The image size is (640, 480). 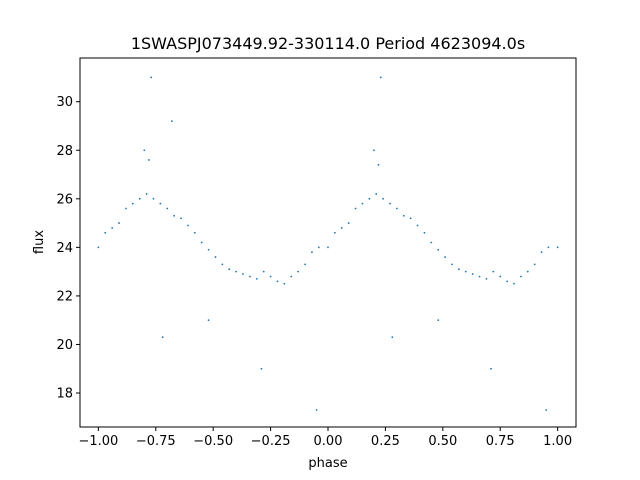 I want to click on x-tick-label: 0.00, so click(x=328, y=441).